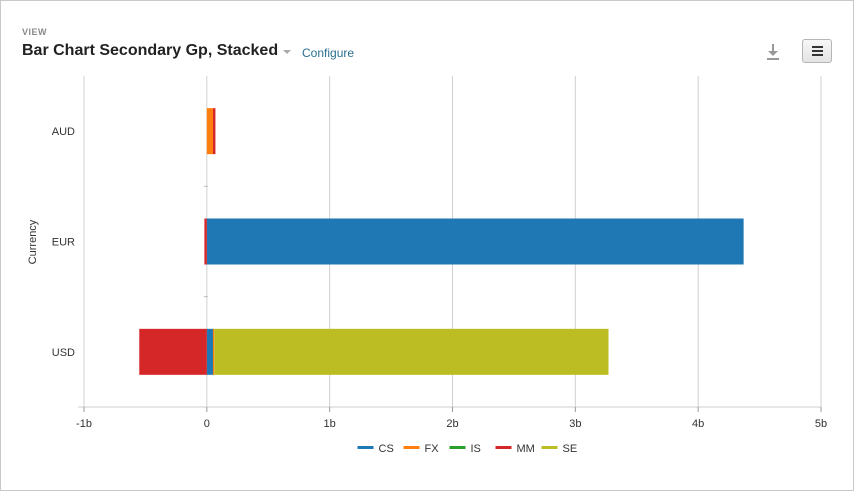  Describe the element at coordinates (773, 52) in the screenshot. I see `download-icon` at that location.